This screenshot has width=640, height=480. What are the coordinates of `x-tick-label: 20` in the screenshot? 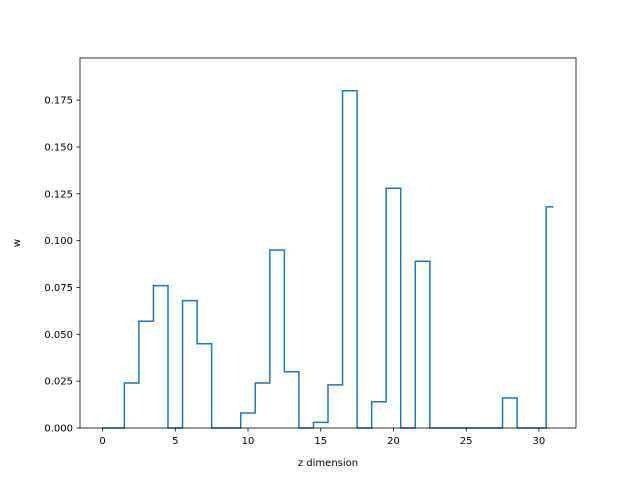 It's located at (393, 441).